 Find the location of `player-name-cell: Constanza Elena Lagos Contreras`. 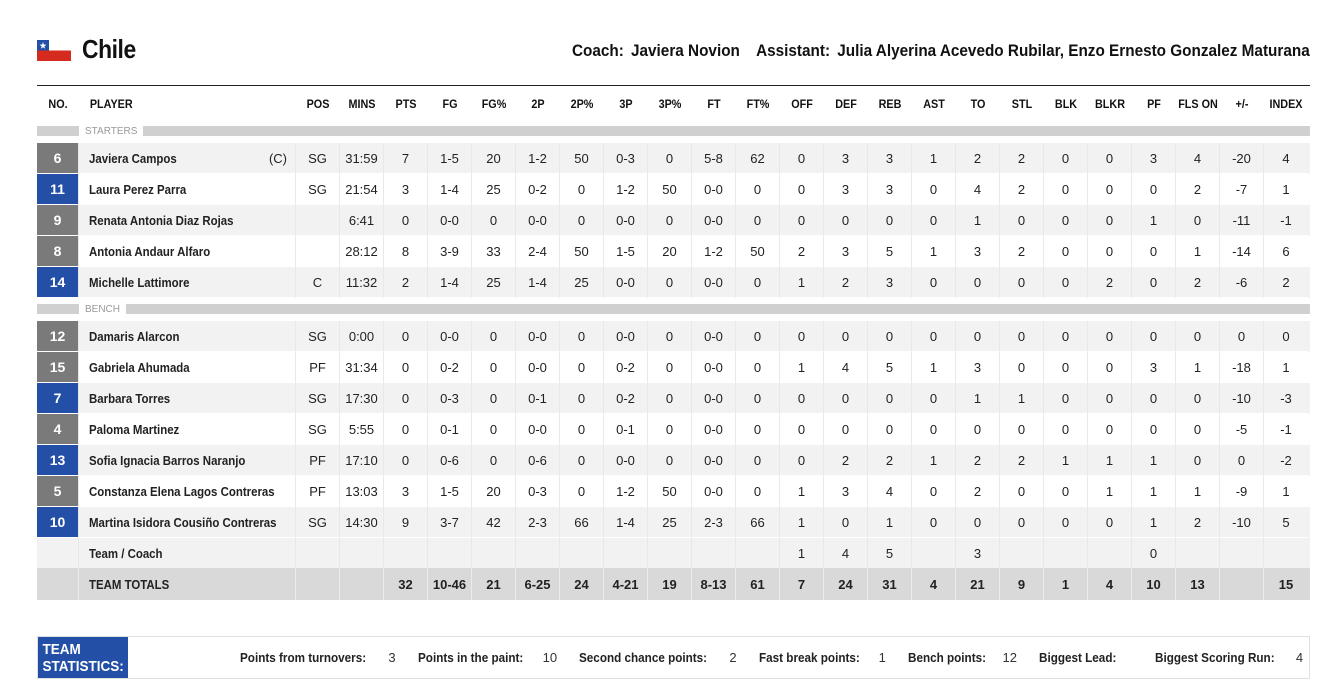

player-name-cell: Constanza Elena Lagos Contreras is located at coordinates (187, 491).